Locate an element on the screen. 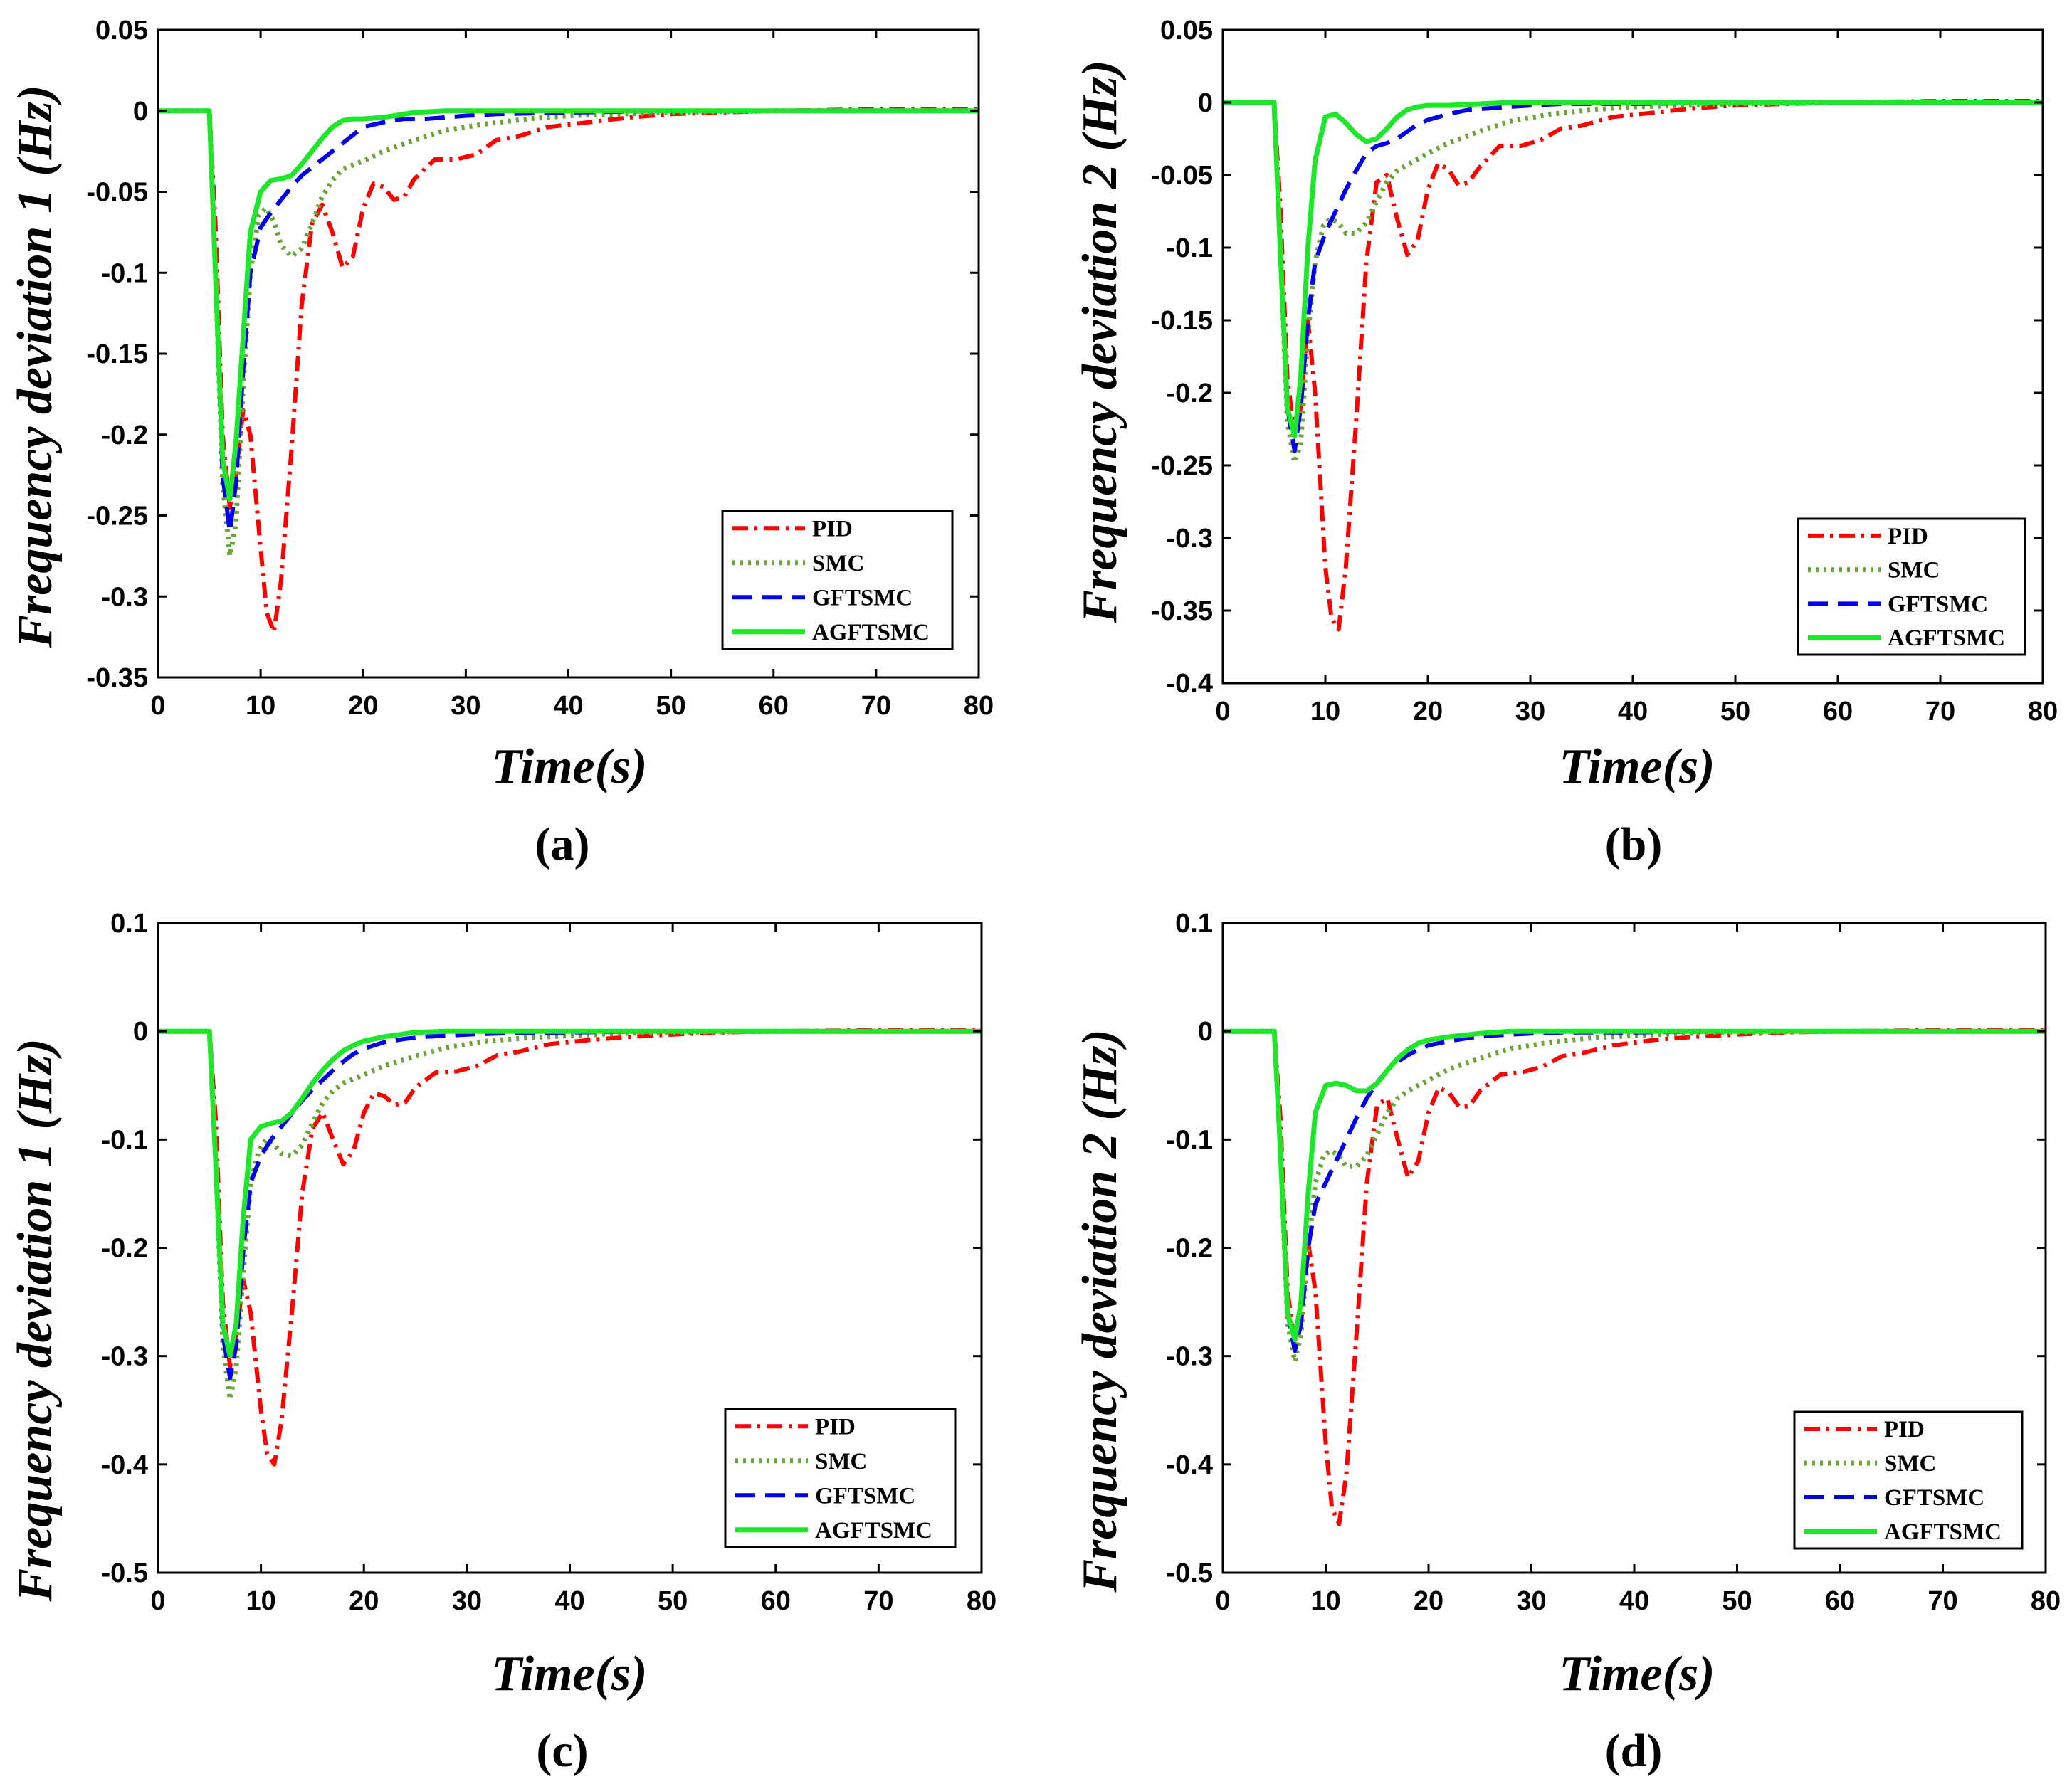  panel-label: (d) is located at coordinates (1634, 1751).